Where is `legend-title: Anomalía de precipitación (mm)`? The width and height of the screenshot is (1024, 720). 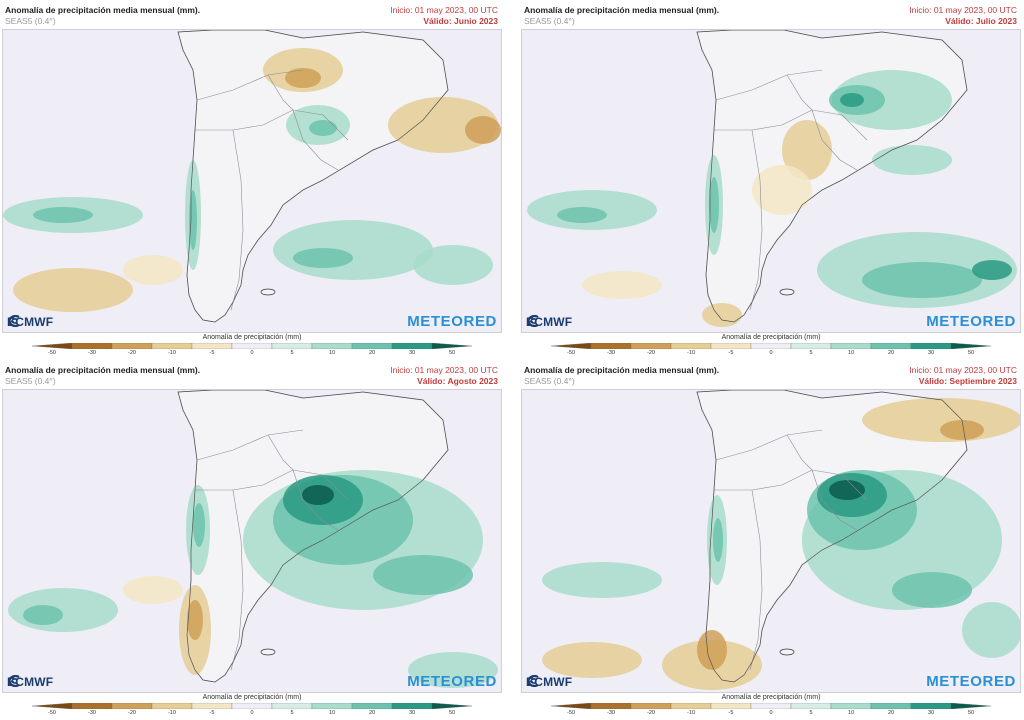 legend-title: Anomalía de precipitación (mm) is located at coordinates (771, 697).